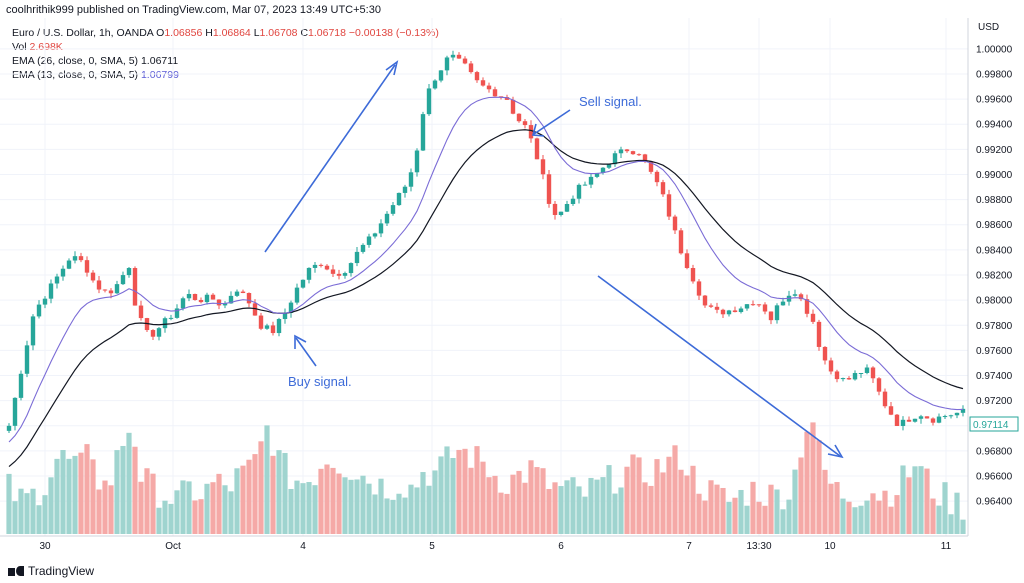 This screenshot has width=1024, height=583. I want to click on change-value: −0.00138 (−0.13%), so click(393, 33).